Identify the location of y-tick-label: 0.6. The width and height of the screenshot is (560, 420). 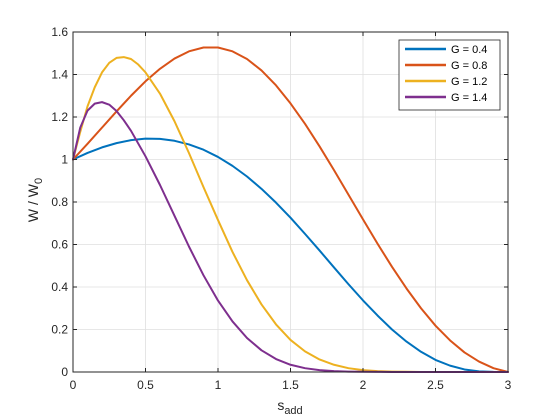
(59, 245).